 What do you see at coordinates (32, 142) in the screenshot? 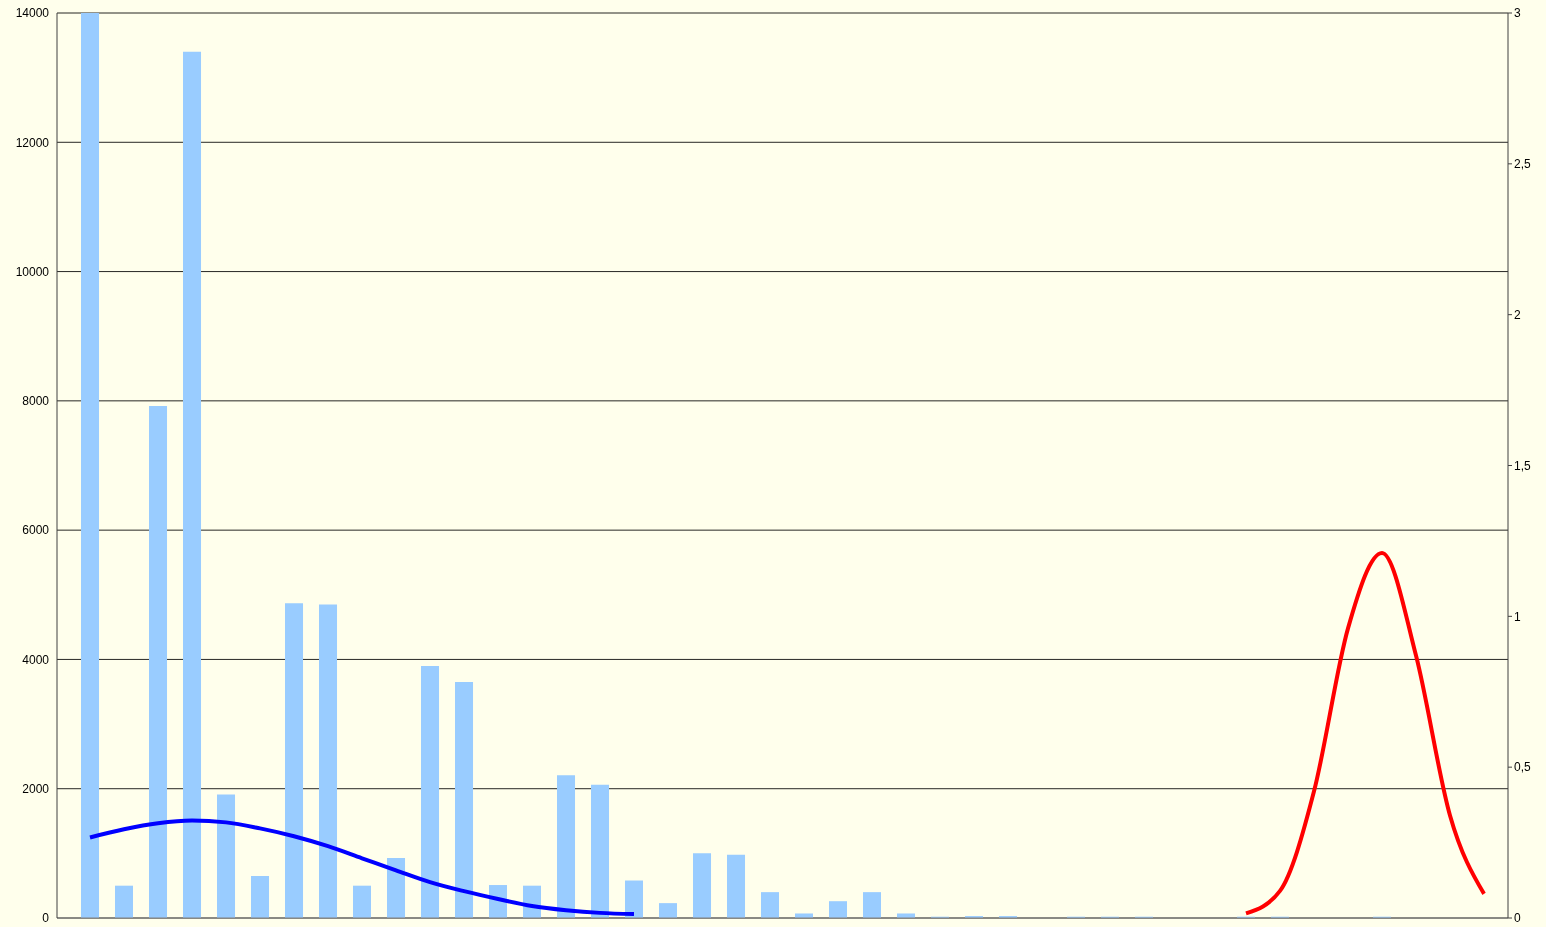
I see `y-tick-label: 12000` at bounding box center [32, 142].